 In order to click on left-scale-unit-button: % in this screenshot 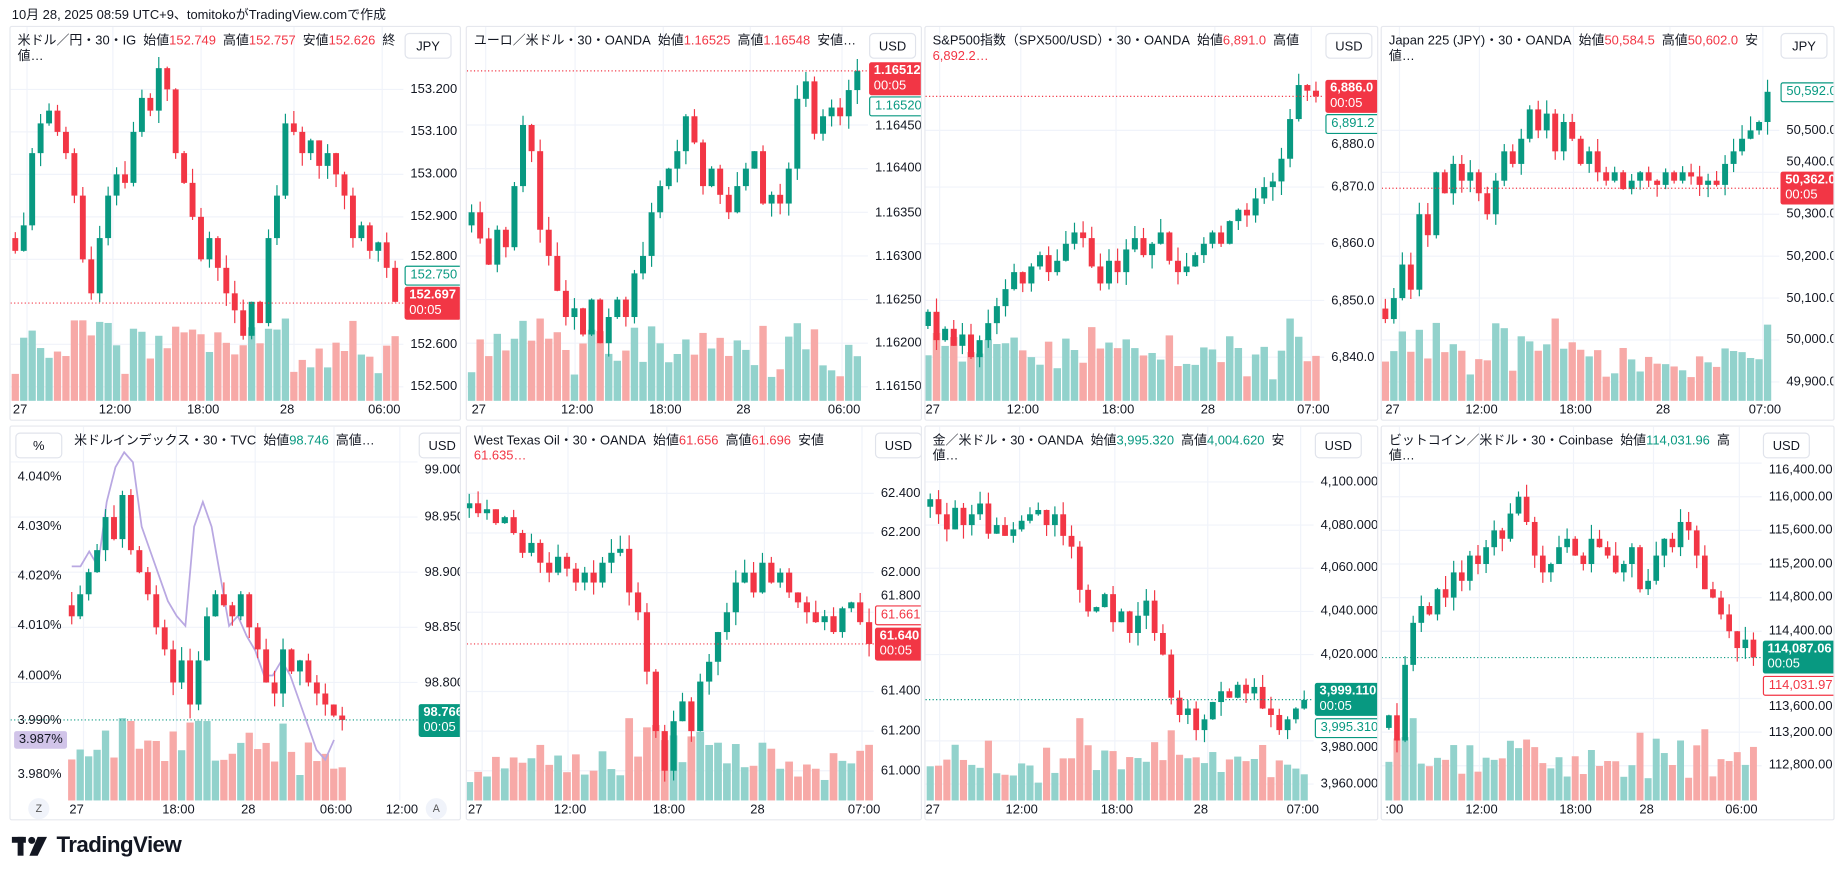, I will do `click(39, 445)`.